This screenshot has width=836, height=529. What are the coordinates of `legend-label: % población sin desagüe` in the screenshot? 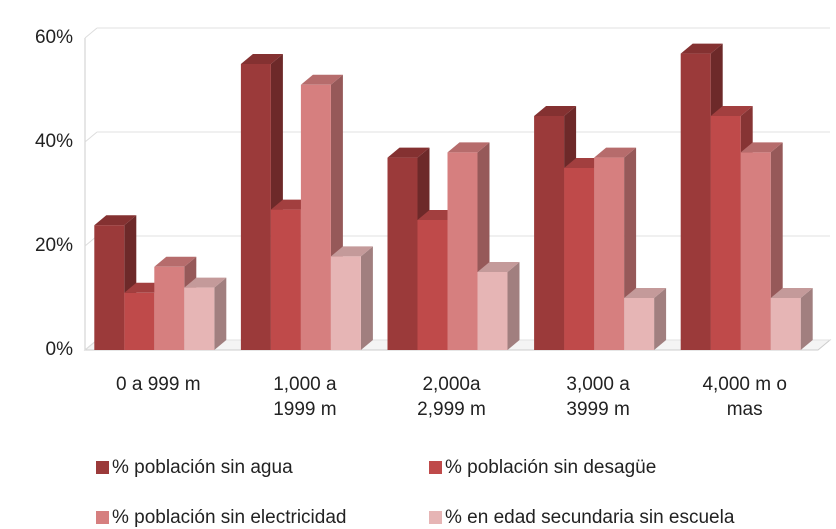 It's located at (550, 467).